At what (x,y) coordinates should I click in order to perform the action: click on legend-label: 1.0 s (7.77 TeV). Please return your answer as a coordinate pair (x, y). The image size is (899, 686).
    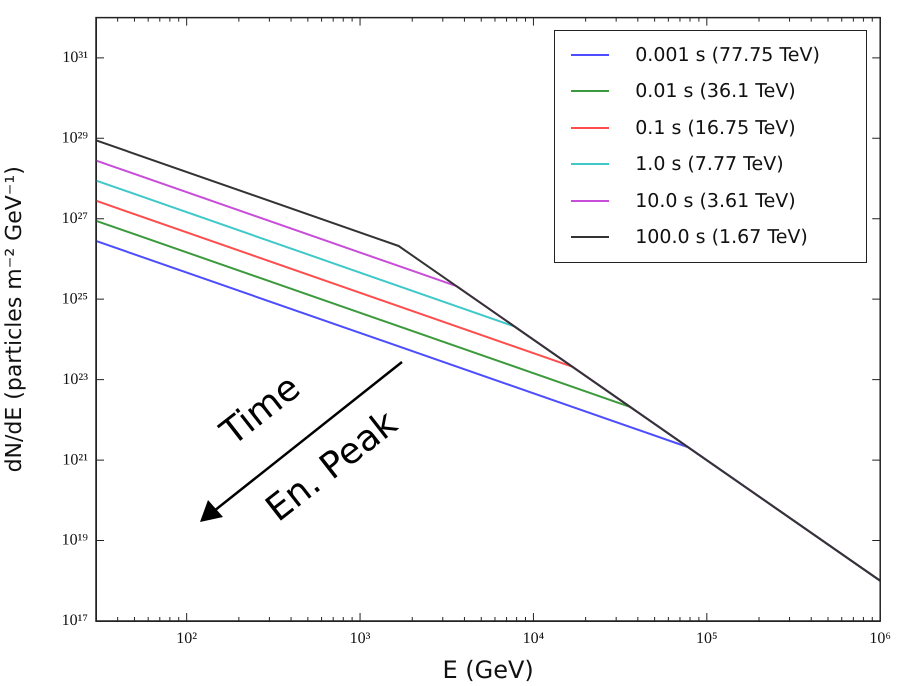
    Looking at the image, I should click on (709, 164).